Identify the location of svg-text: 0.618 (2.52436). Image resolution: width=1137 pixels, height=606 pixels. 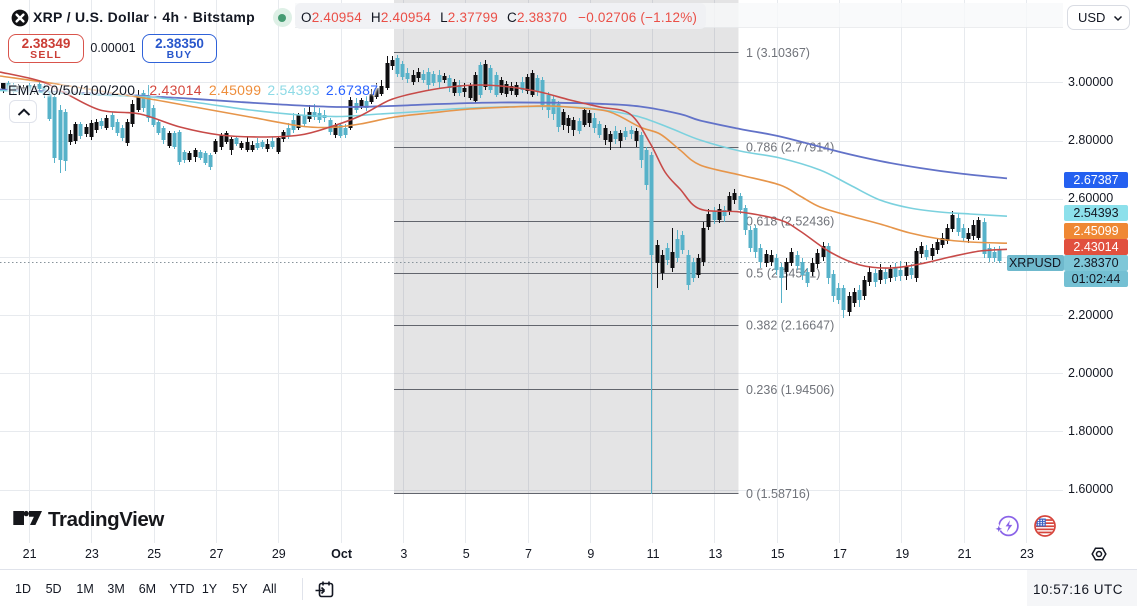
(790, 222).